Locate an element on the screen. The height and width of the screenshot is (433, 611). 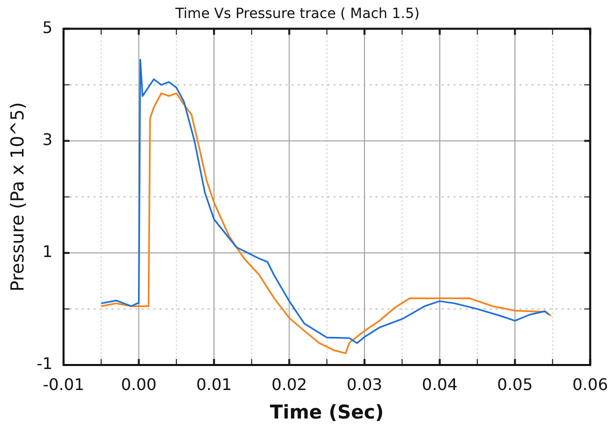
y-tick-label: 3 is located at coordinates (47, 140).